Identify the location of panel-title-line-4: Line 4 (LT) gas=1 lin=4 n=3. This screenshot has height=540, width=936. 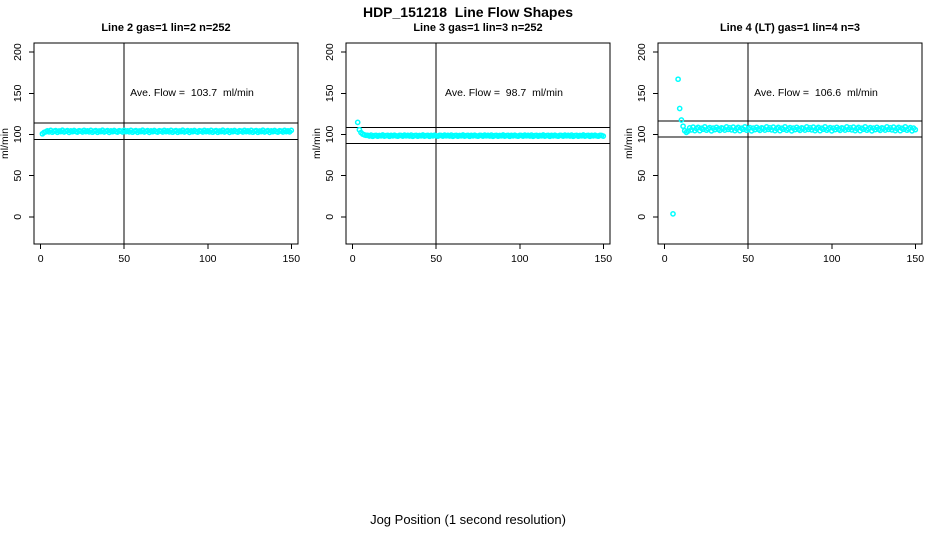
(790, 28).